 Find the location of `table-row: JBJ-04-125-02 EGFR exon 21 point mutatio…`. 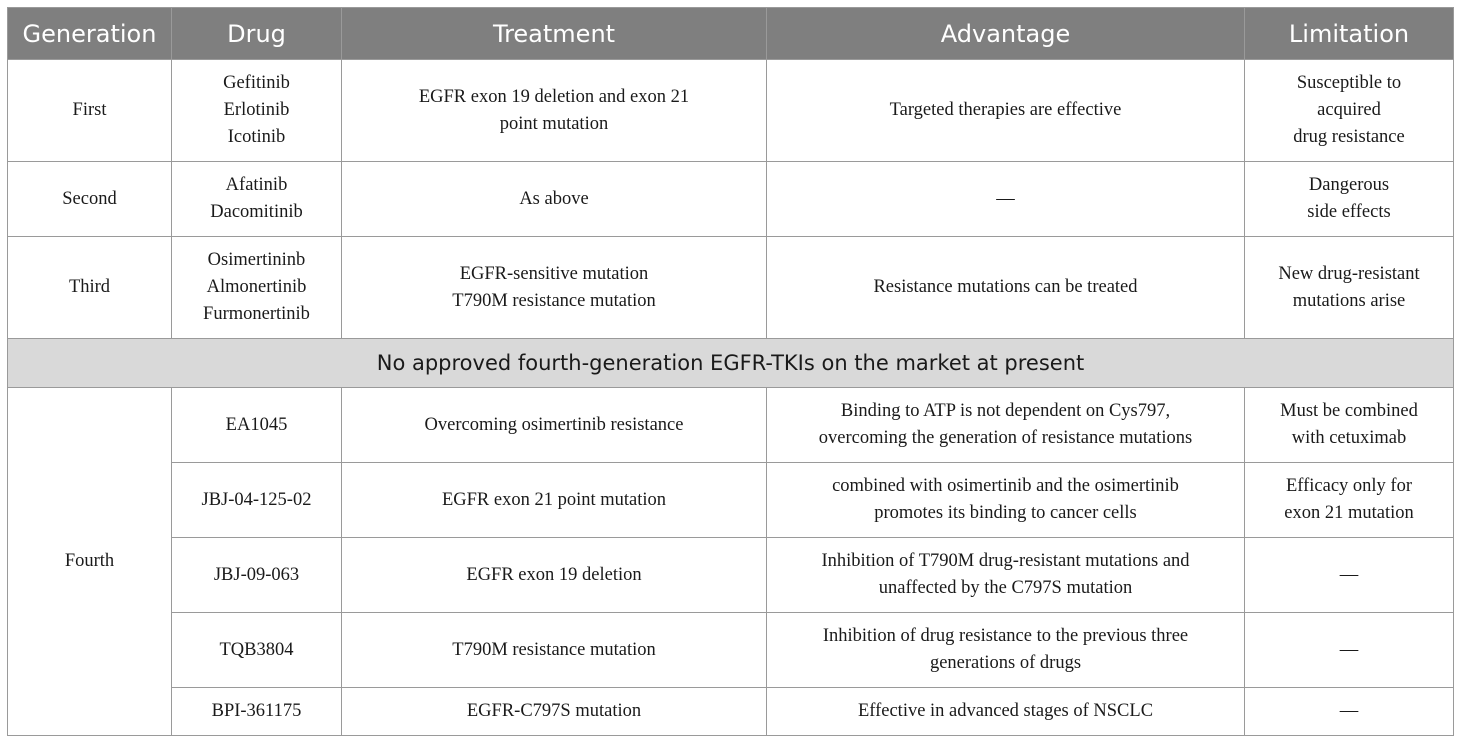

table-row: JBJ-04-125-02 EGFR exon 21 point mutatio… is located at coordinates (731, 500).